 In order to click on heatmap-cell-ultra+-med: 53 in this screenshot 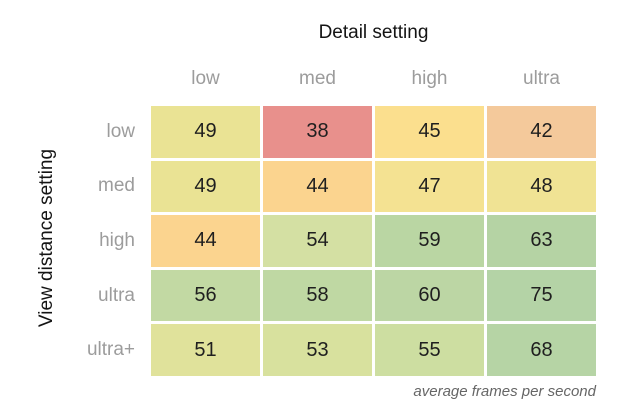, I will do `click(317, 350)`.